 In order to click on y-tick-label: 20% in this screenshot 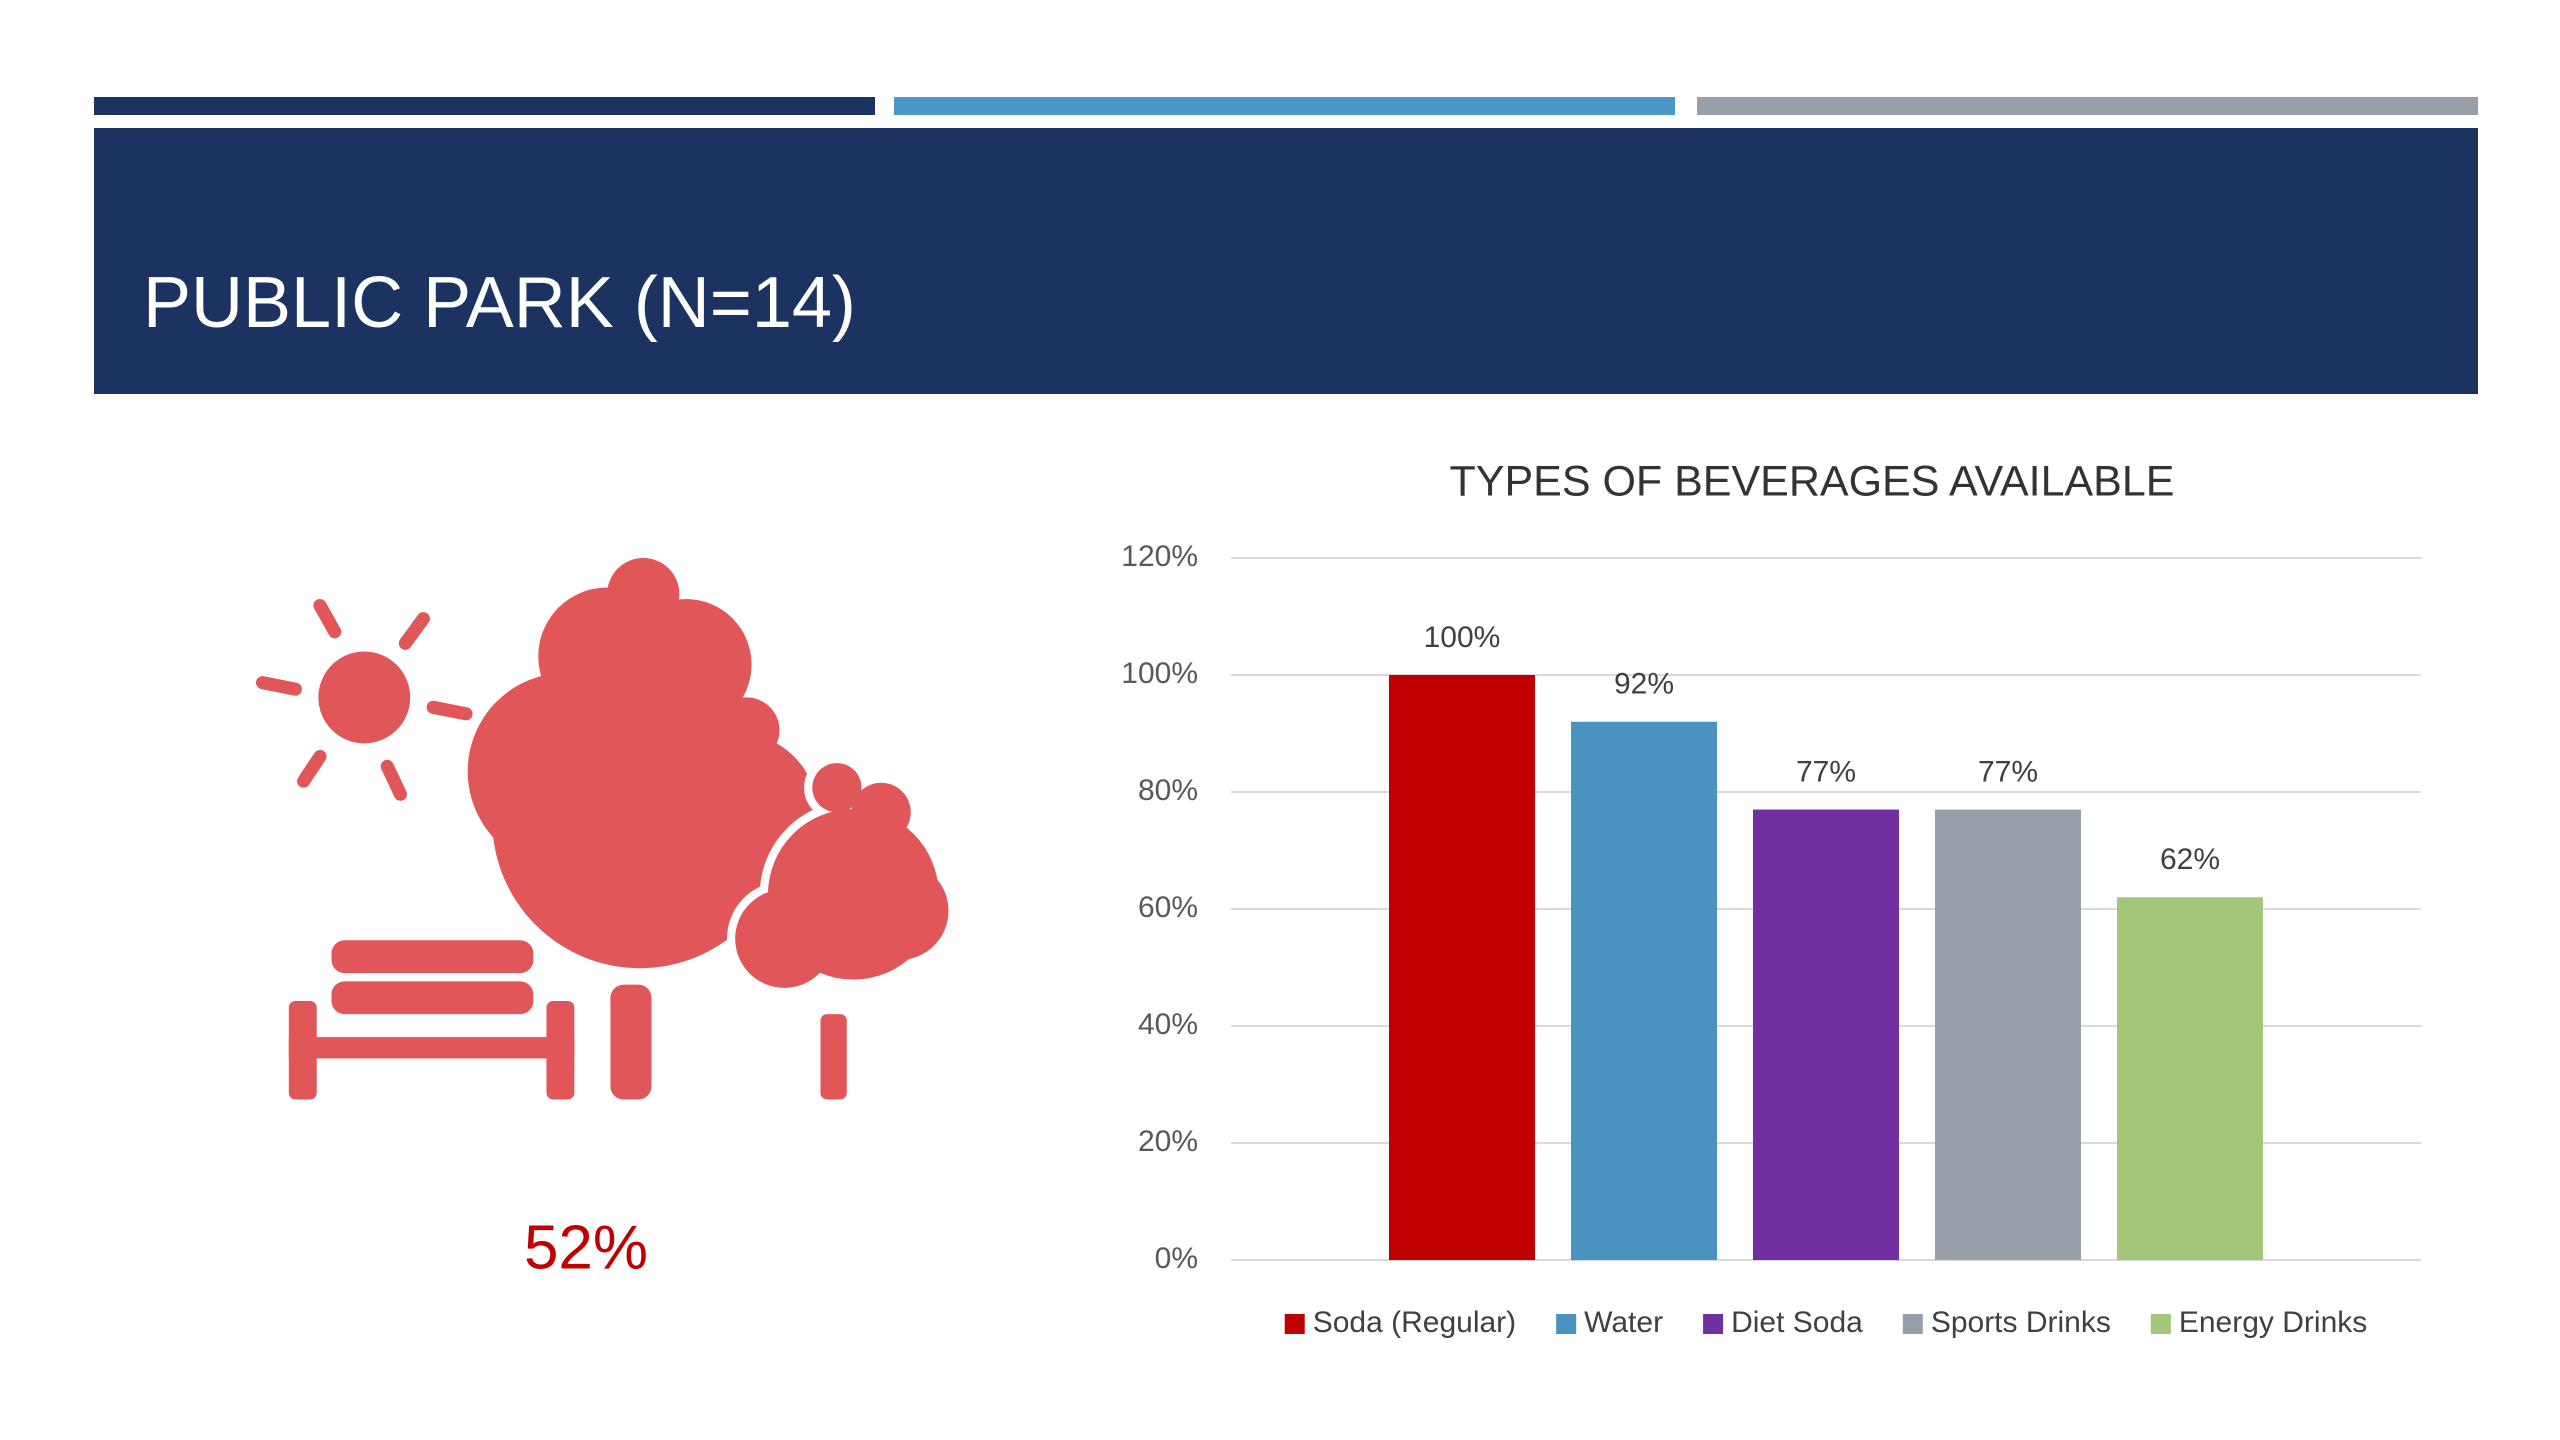, I will do `click(1168, 1141)`.